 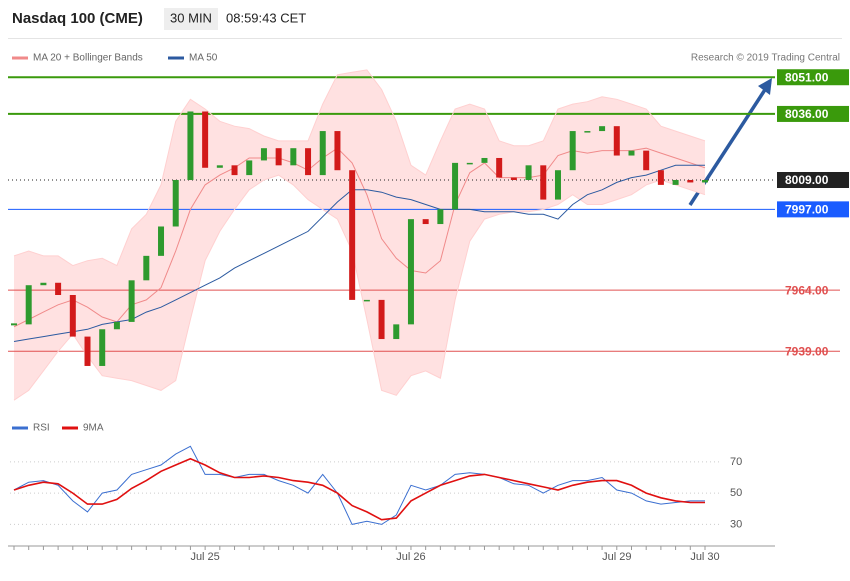 I want to click on legend-label: MA 50, so click(x=203, y=58).